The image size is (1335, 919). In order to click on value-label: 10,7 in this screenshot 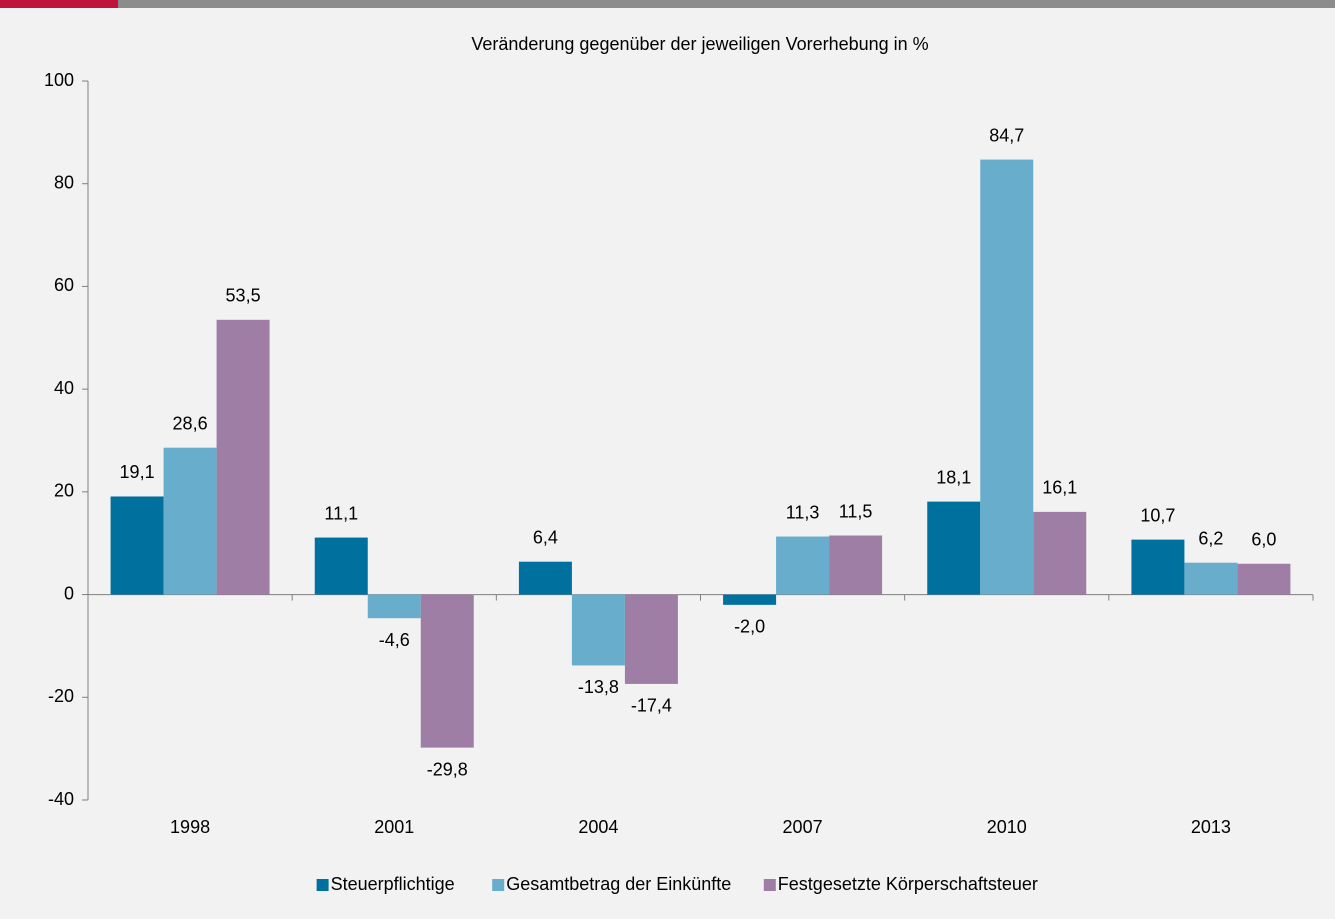, I will do `click(1157, 515)`.